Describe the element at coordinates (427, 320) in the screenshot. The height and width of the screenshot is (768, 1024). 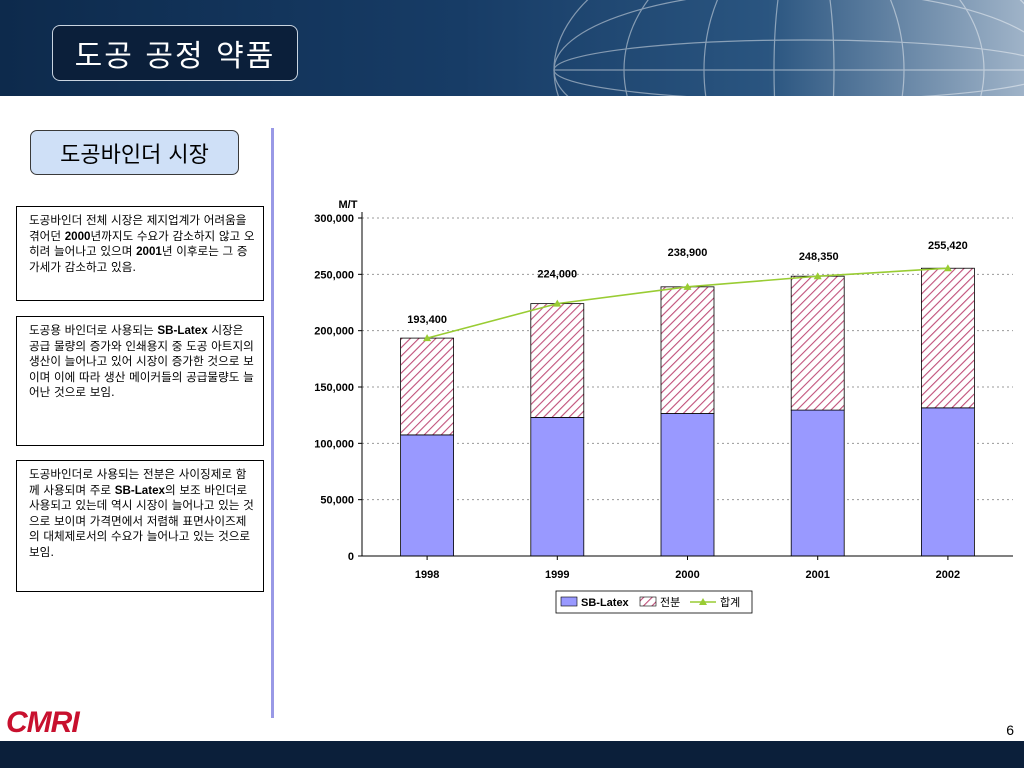
I see `total-data-label: 193,400` at that location.